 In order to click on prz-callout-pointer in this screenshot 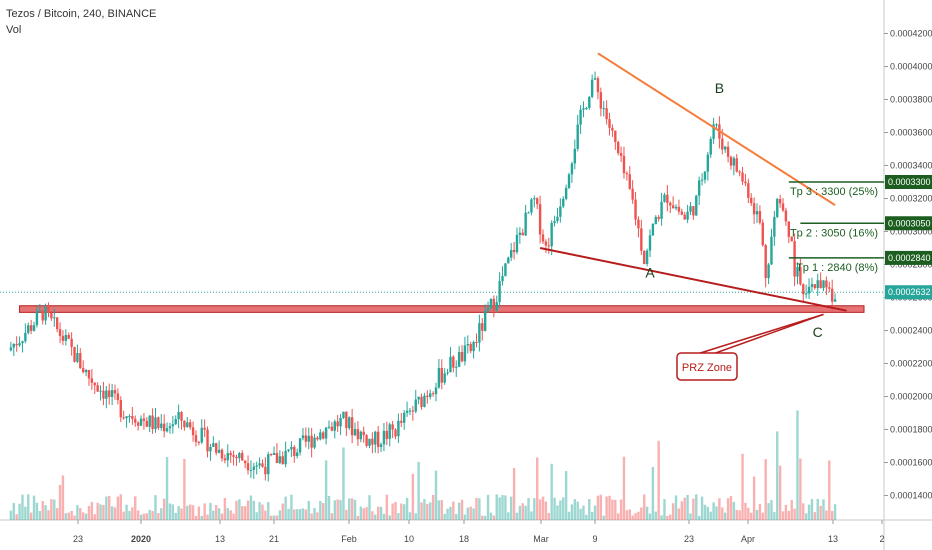, I will do `click(758, 334)`.